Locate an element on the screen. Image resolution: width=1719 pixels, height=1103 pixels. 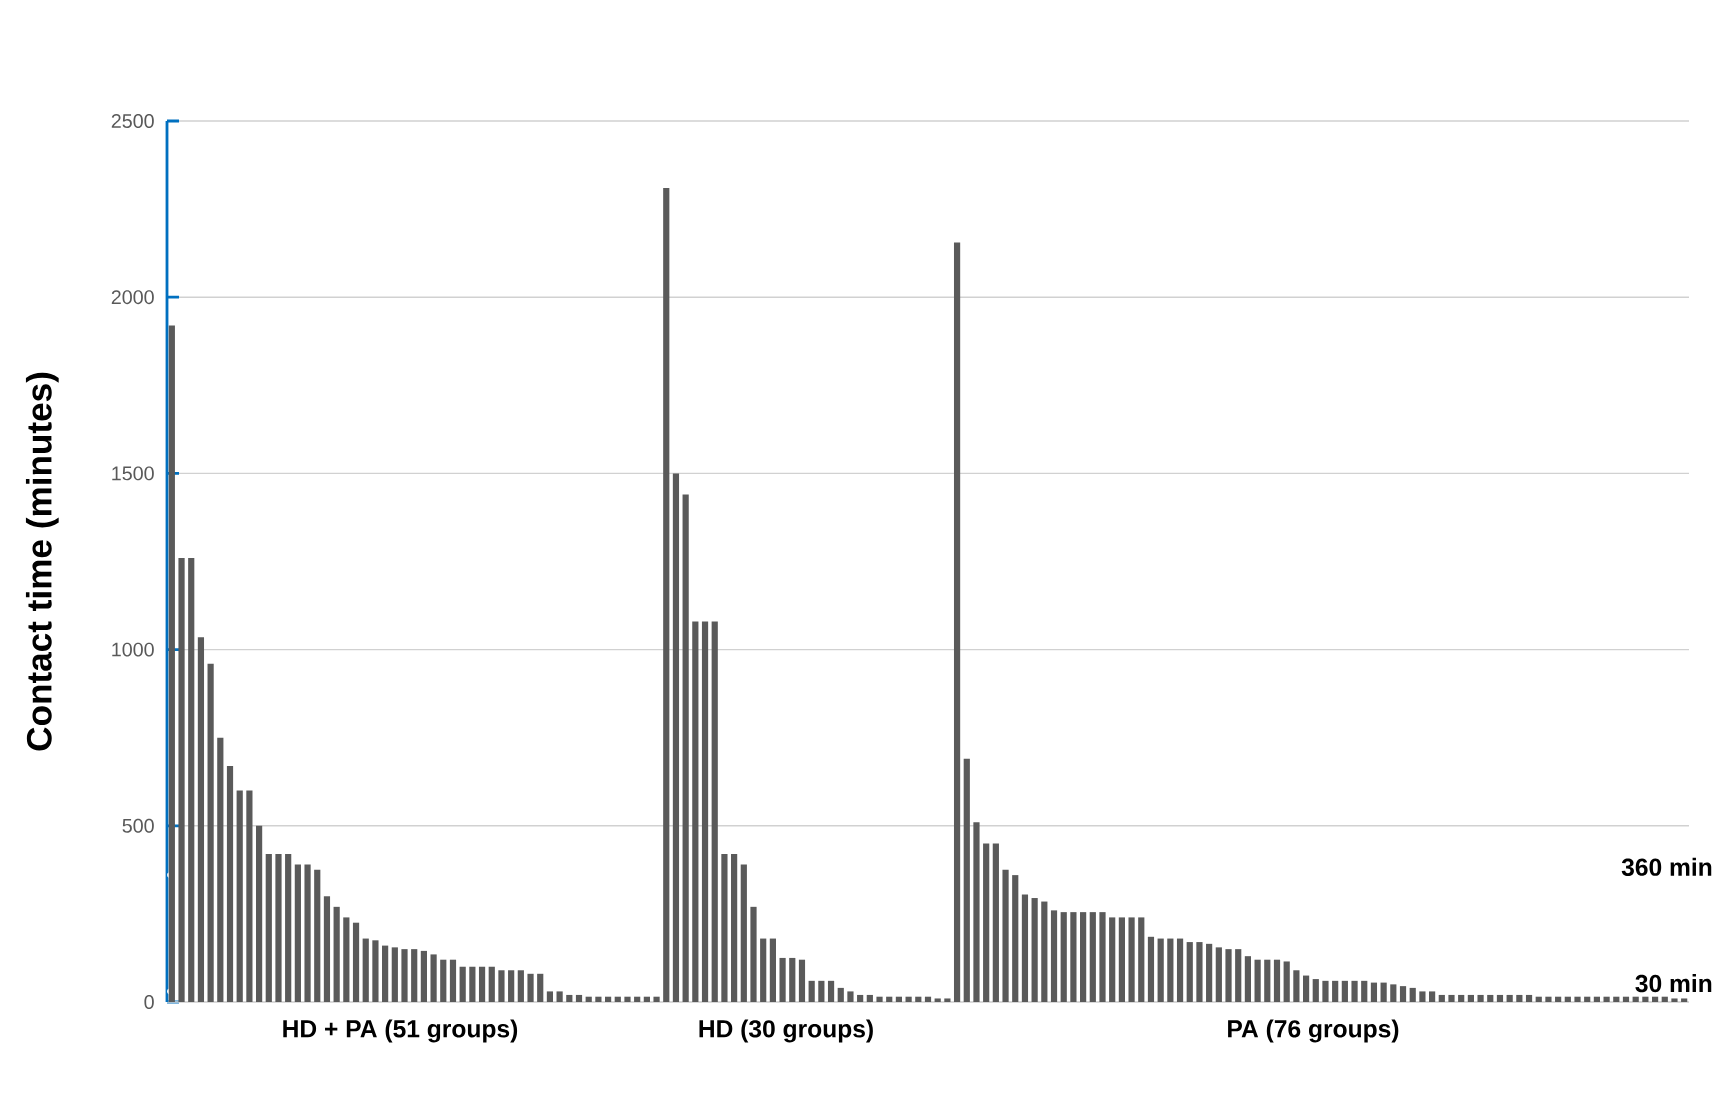
y-tick-label: 2000 is located at coordinates (132, 297).